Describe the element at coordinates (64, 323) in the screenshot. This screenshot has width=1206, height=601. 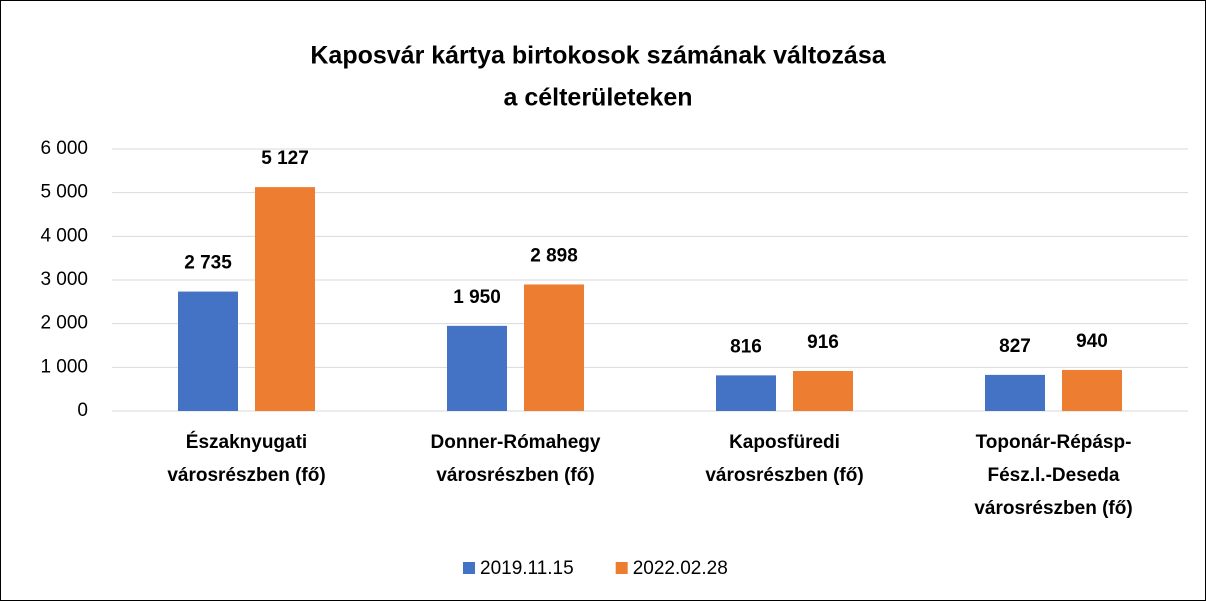
I see `y-tick-label: 2 000` at that location.